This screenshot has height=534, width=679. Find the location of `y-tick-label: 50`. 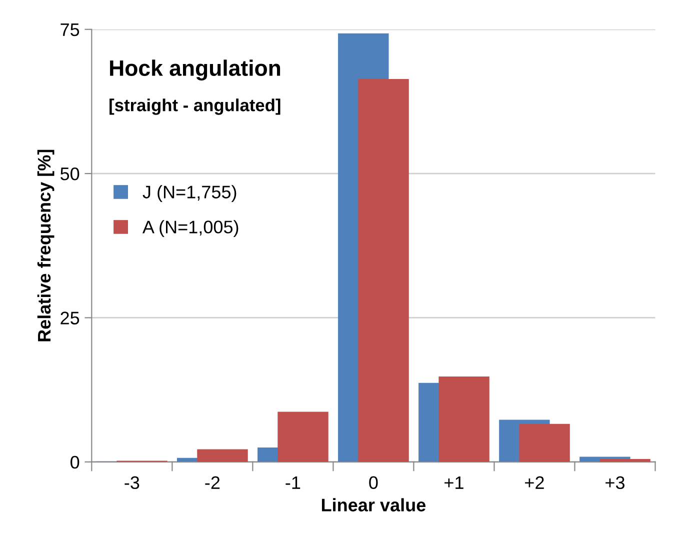

y-tick-label: 50 is located at coordinates (70, 173).